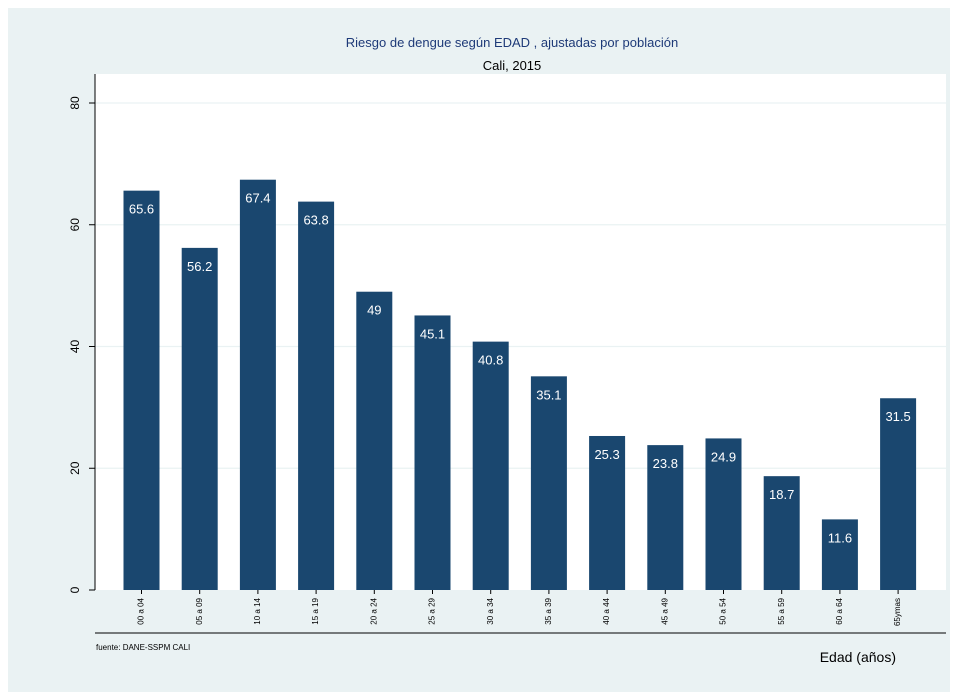 The height and width of the screenshot is (700, 958). I want to click on bar-value-label: 11.6, so click(840, 537).